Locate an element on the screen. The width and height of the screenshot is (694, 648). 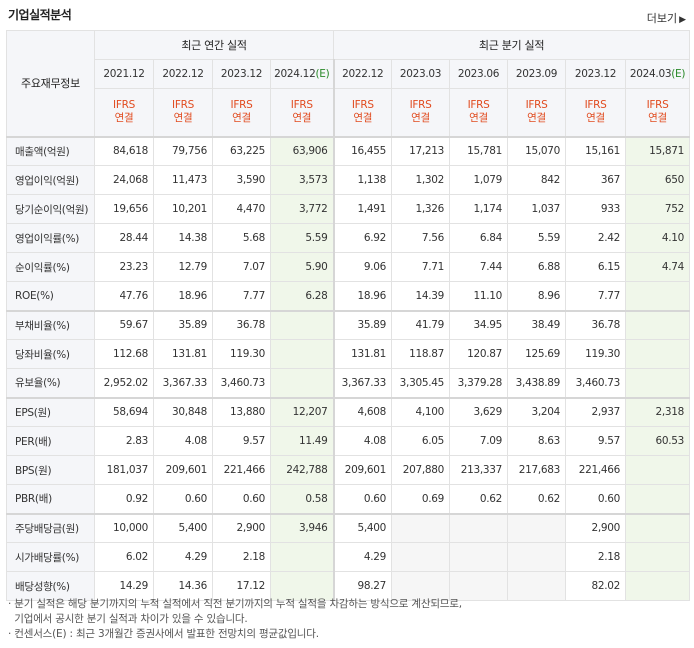
row-label: PER(배) is located at coordinates (50, 441).